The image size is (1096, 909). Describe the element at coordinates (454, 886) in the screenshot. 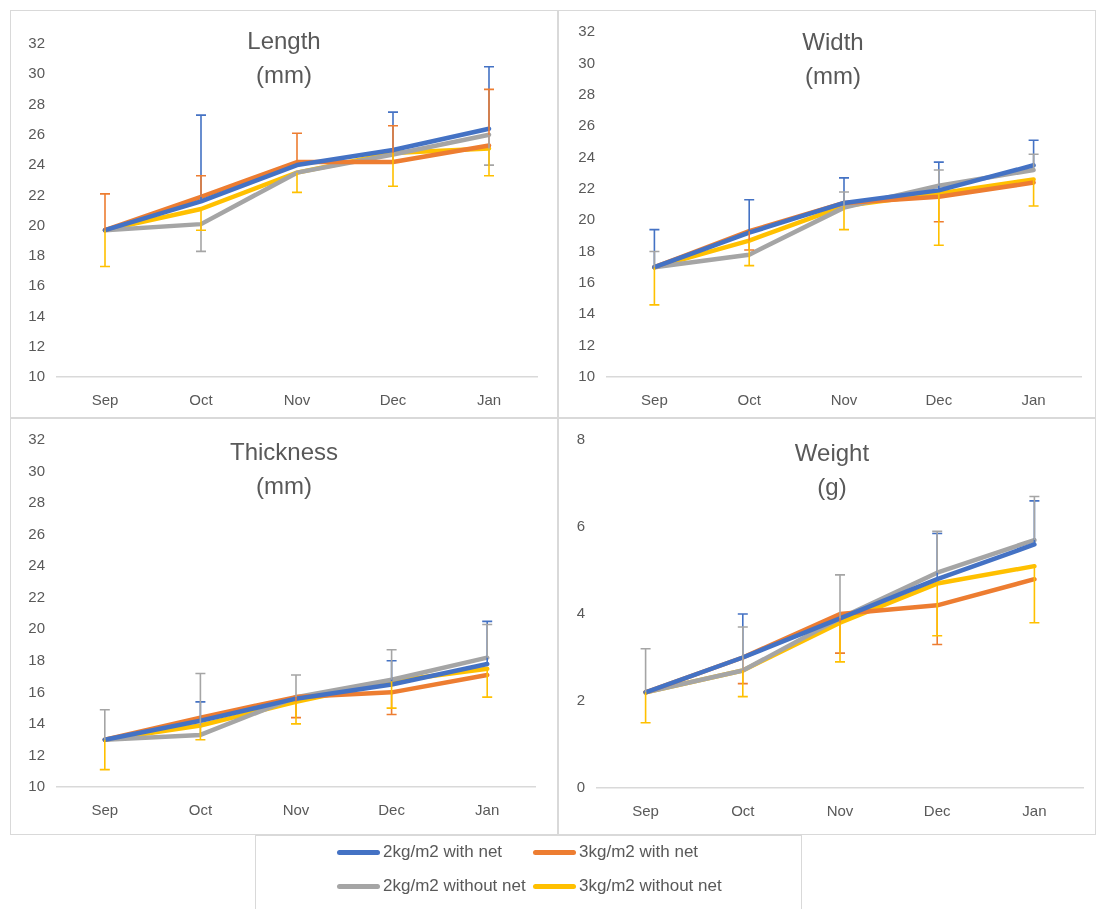

I see `legend-label: 2kg/m2 without net` at that location.